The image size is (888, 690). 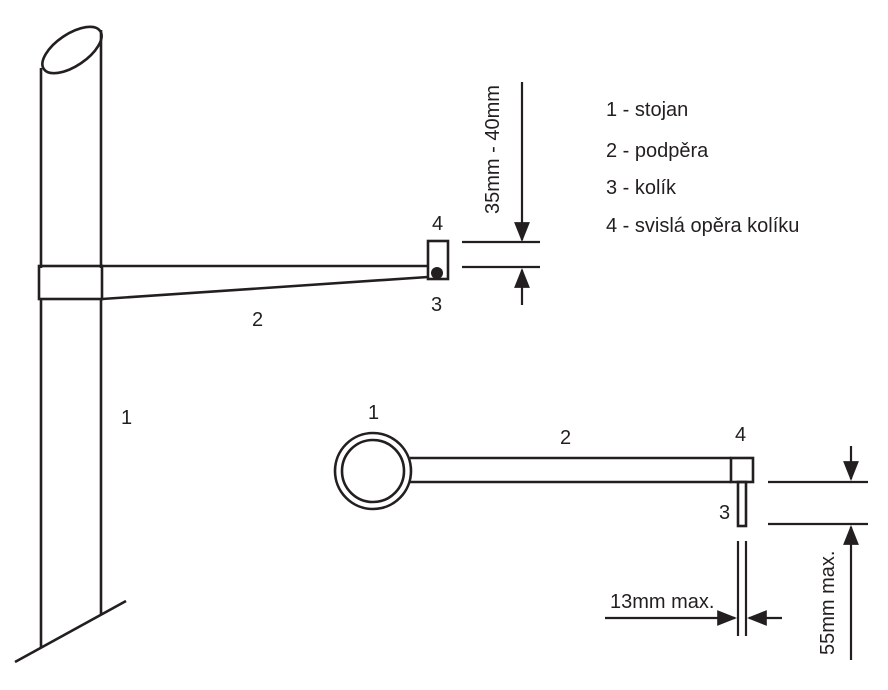 I want to click on top-length-label: 55mm max., so click(x=828, y=603).